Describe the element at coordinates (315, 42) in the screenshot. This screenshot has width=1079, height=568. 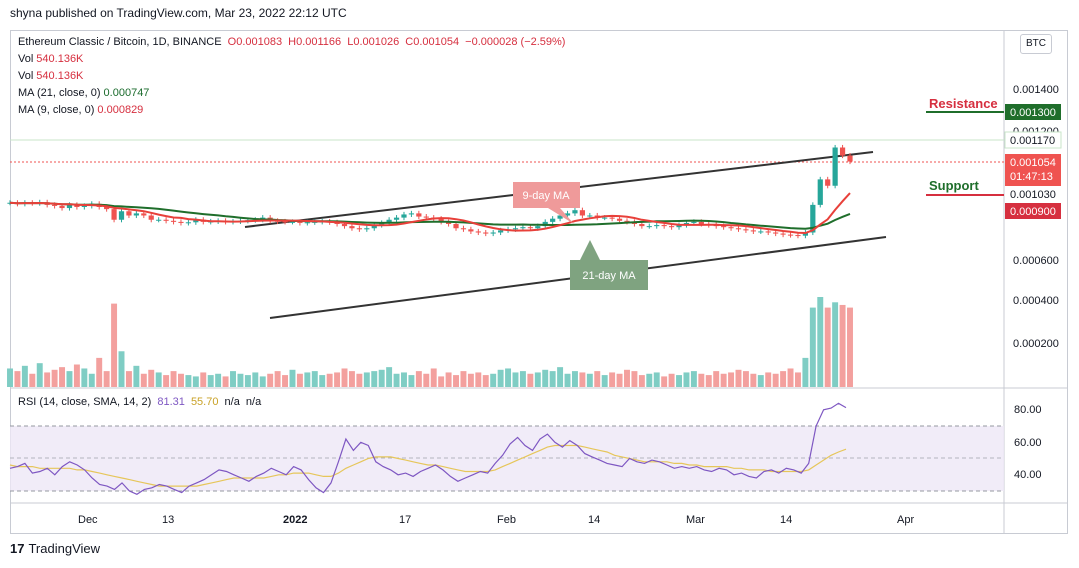
I see `ohlc-high: H0.001166` at that location.